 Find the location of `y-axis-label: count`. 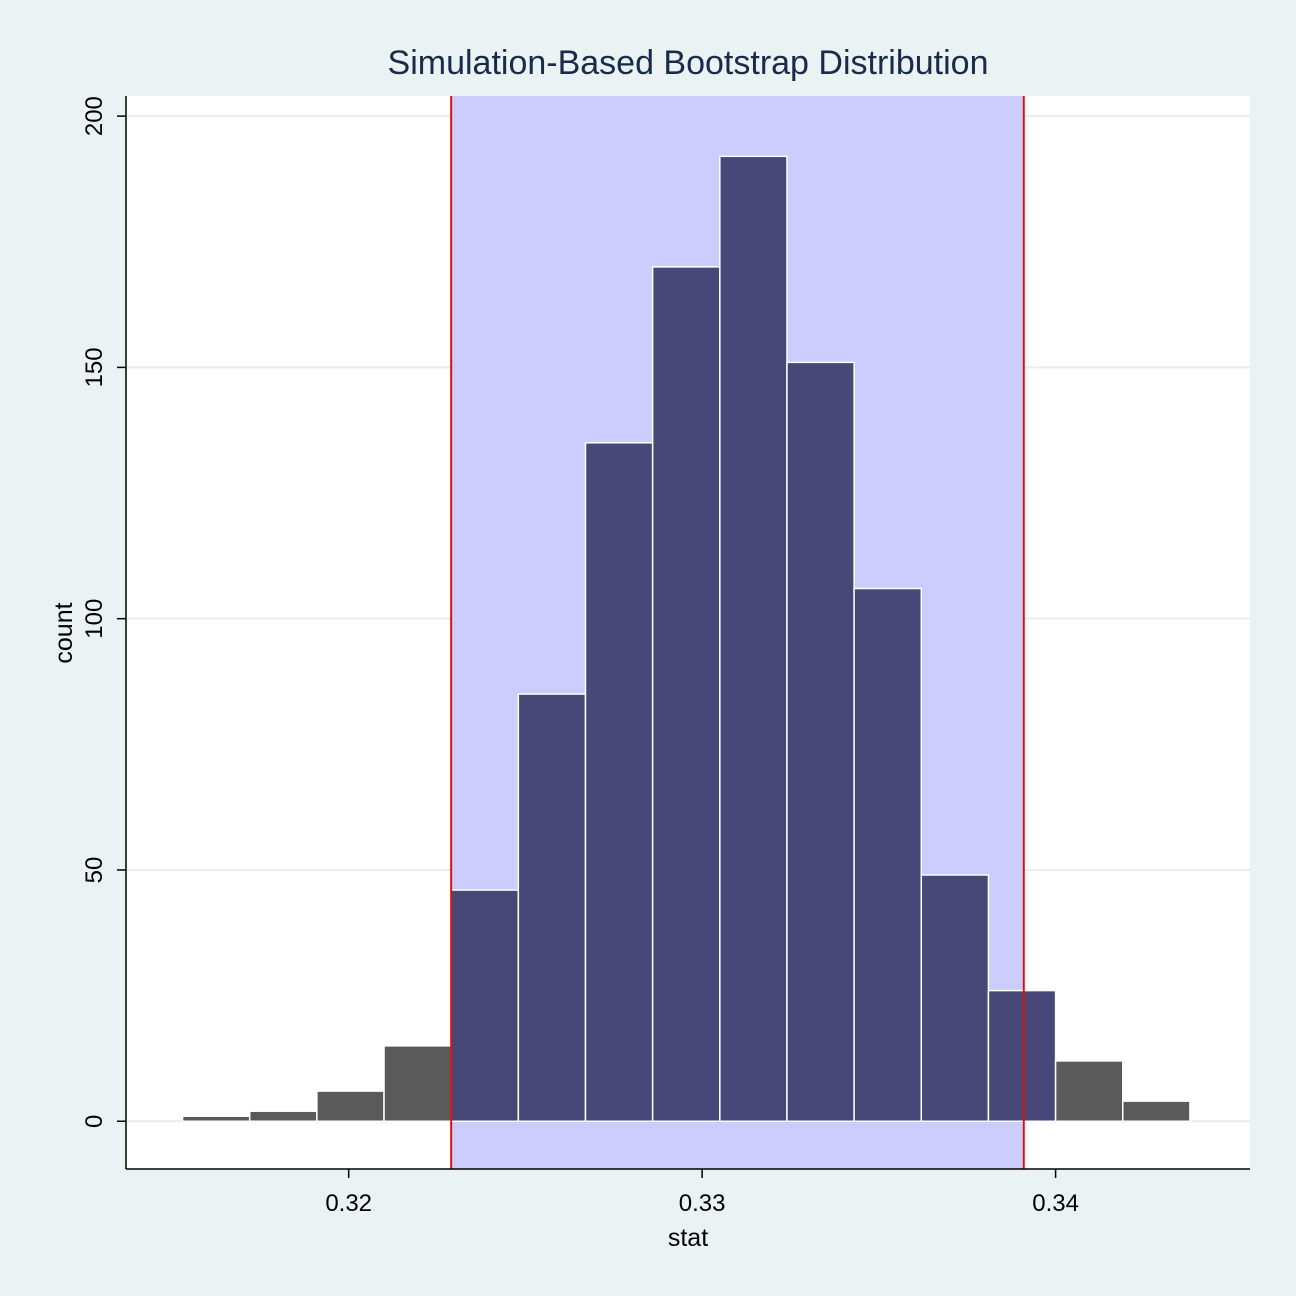

y-axis-label: count is located at coordinates (64, 632).